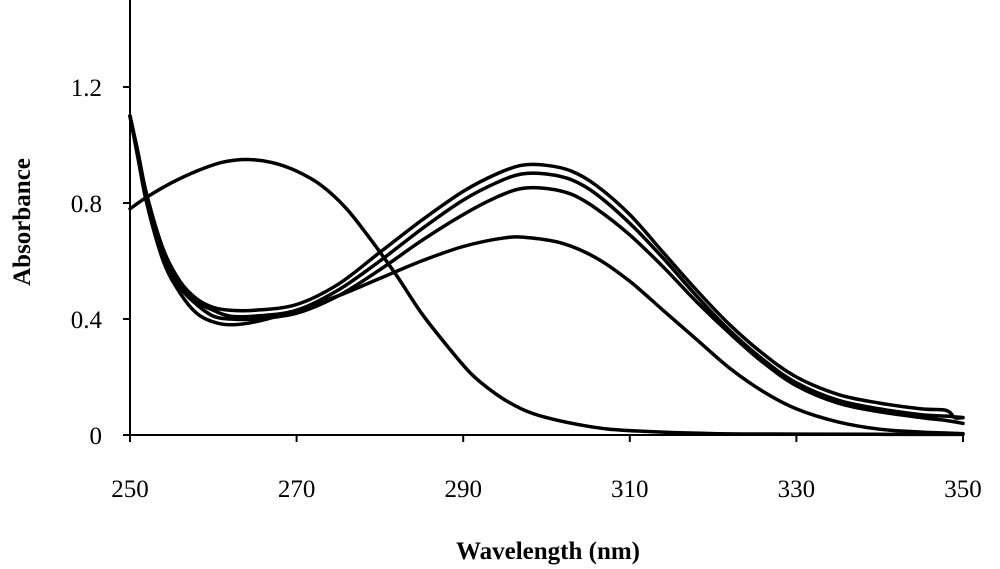  Describe the element at coordinates (963, 489) in the screenshot. I see `x-tick-label: 350` at that location.